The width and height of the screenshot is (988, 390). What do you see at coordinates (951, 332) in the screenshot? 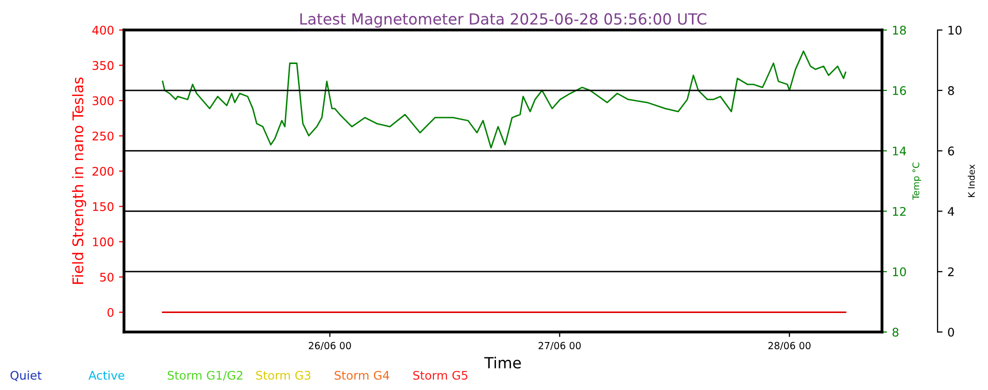
I see `y3-tick-label: 0` at bounding box center [951, 332].